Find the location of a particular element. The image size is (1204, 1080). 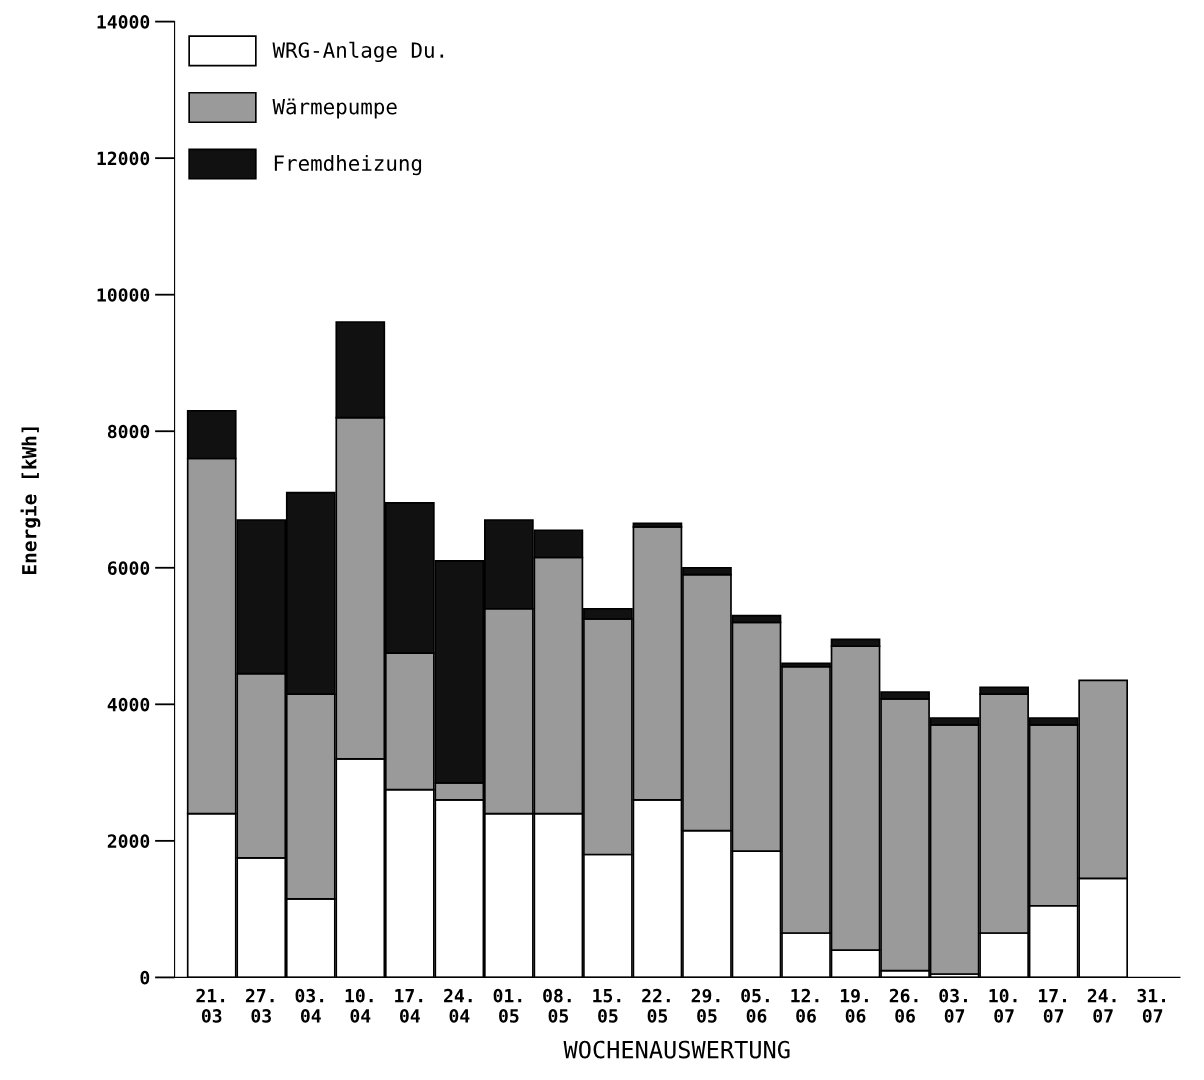

x-tick-label: 24. 04 is located at coordinates (458, 1005).